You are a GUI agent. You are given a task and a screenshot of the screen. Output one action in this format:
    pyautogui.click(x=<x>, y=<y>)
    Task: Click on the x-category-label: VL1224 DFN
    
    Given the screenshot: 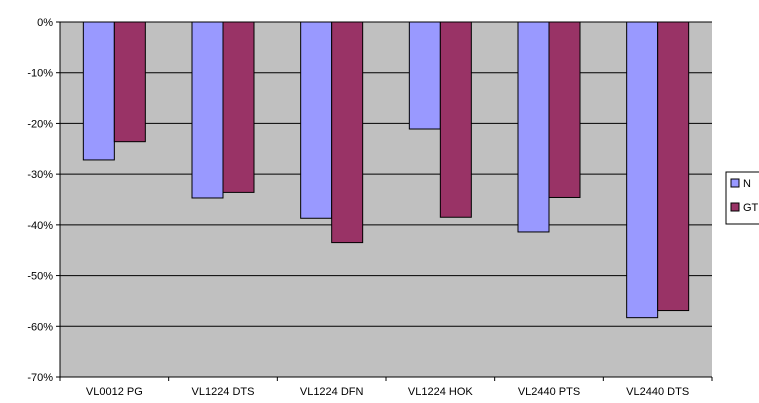 What is the action you would take?
    pyautogui.click(x=332, y=392)
    